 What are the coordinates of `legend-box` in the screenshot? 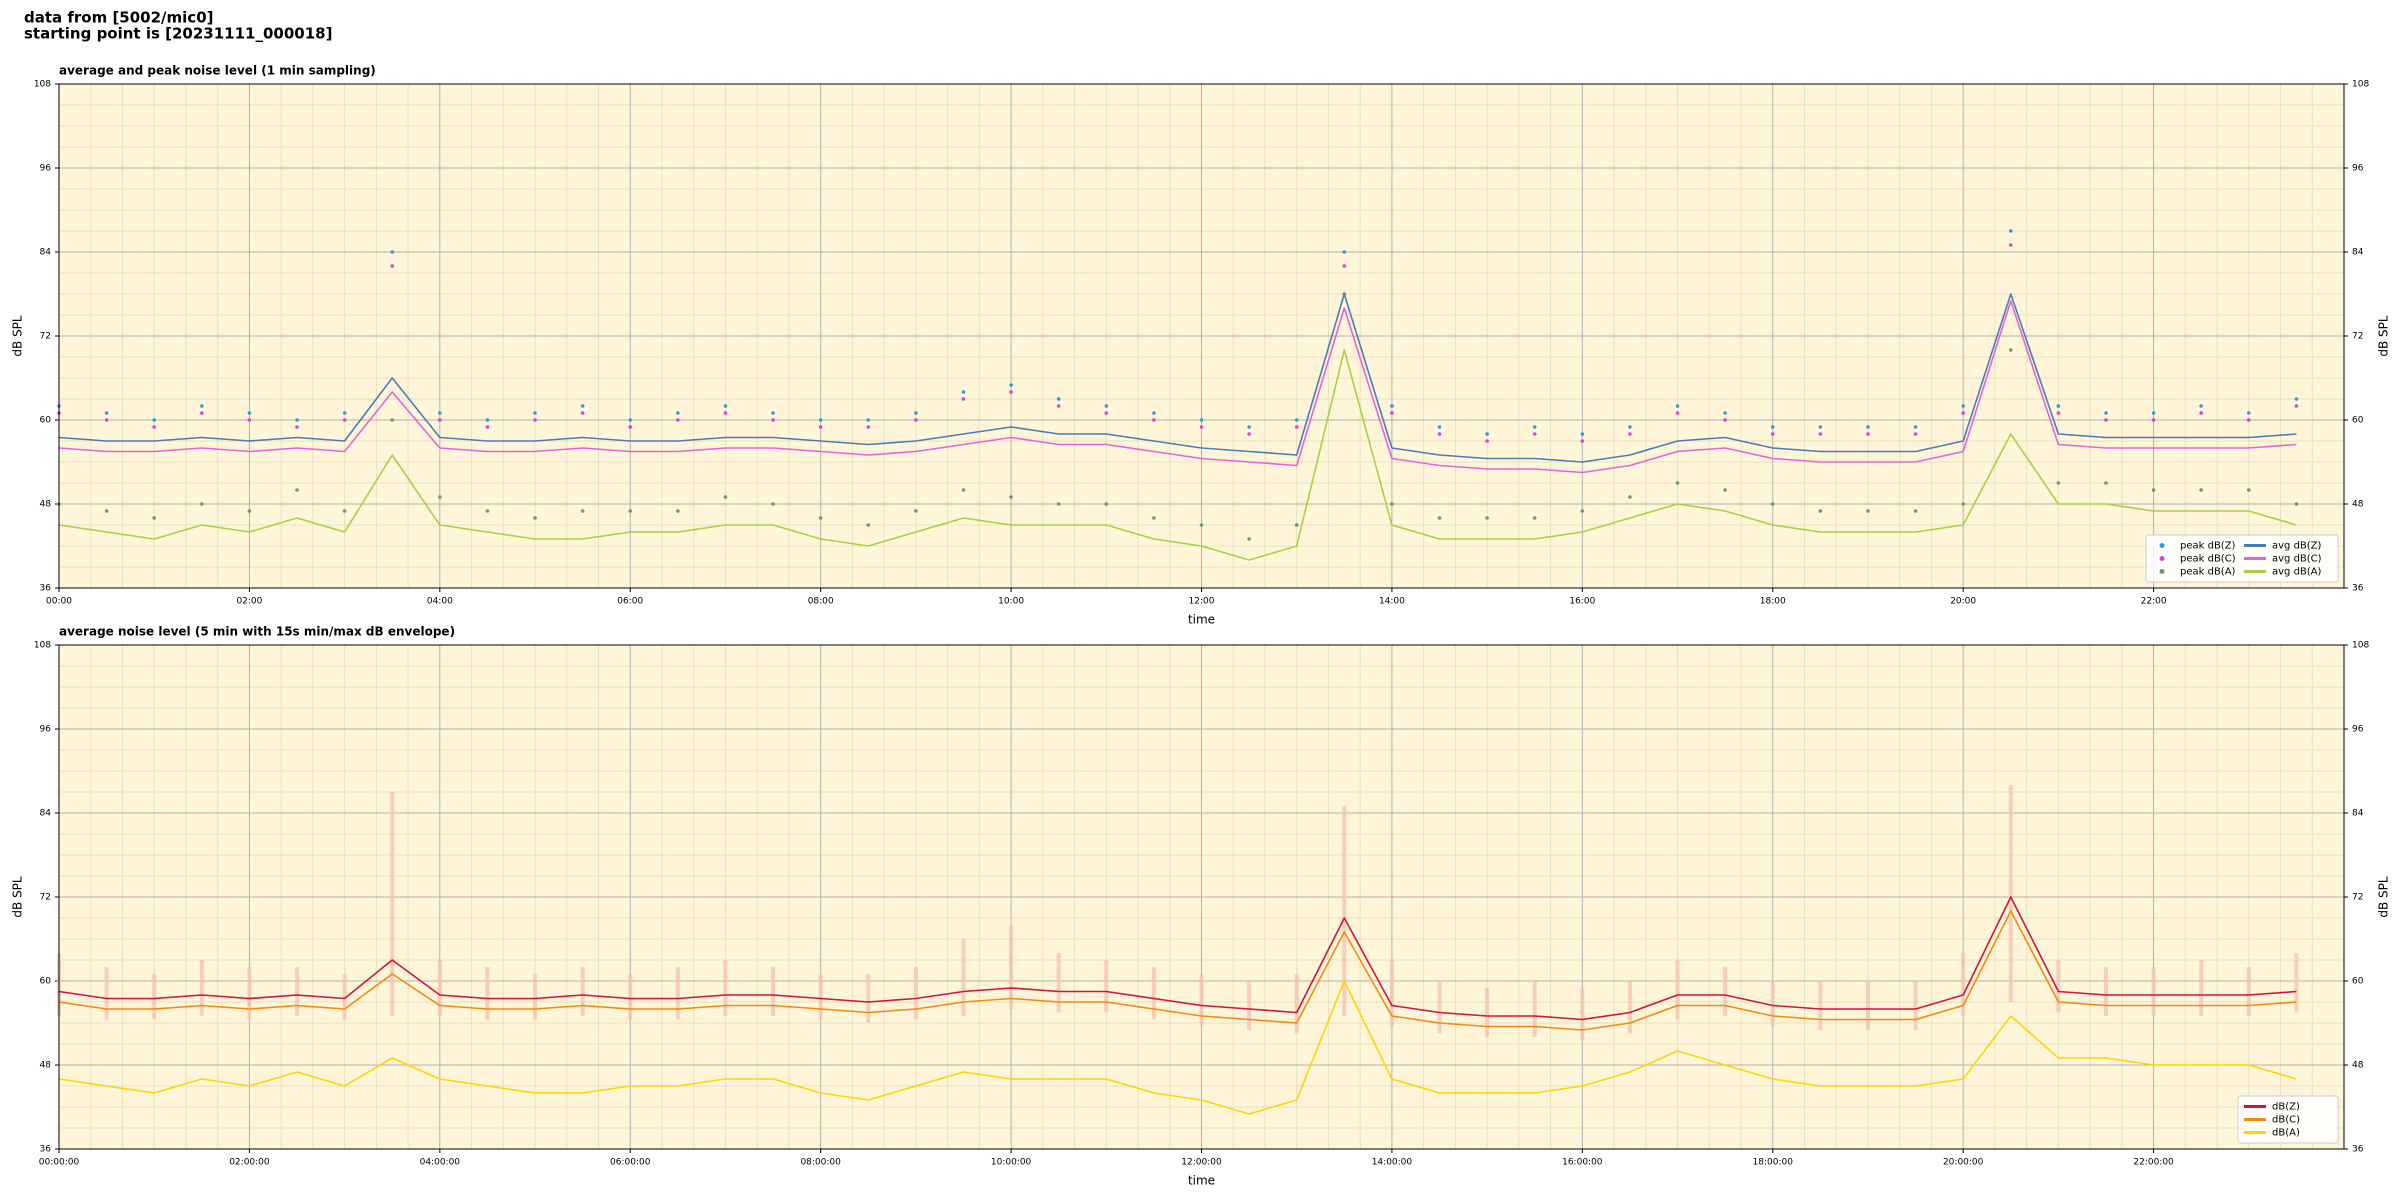 It's located at (2242, 558).